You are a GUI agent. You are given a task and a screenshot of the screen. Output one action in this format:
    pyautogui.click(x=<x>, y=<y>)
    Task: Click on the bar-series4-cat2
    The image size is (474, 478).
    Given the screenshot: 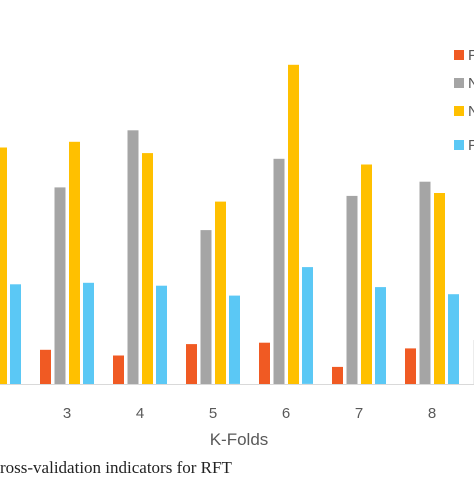 What is the action you would take?
    pyautogui.click(x=88, y=333)
    